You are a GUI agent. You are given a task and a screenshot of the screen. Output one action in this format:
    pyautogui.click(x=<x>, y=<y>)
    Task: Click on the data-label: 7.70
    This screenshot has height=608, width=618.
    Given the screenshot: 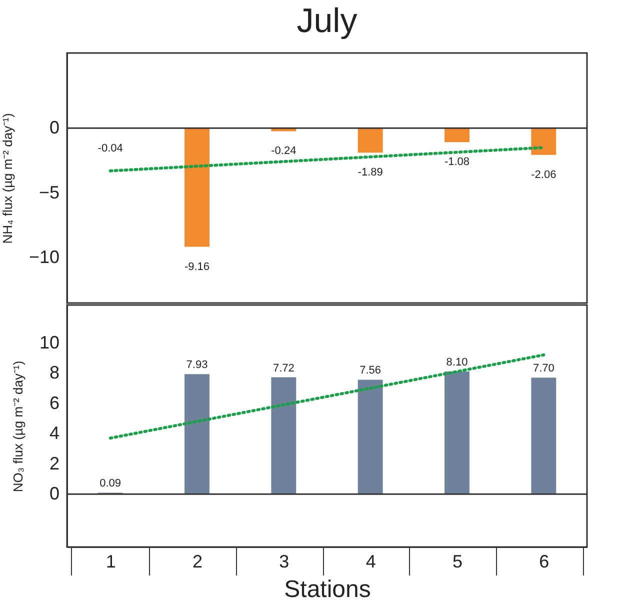 What is the action you would take?
    pyautogui.click(x=543, y=368)
    